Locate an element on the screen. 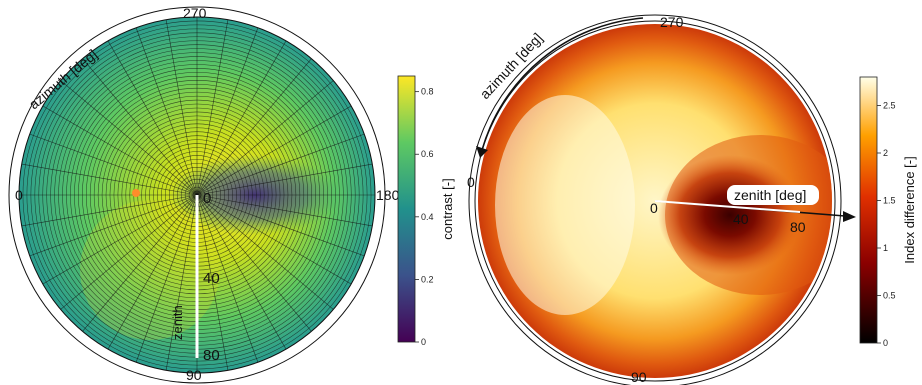 The height and width of the screenshot is (385, 922). plot1-azimuth-tick-270: 270 is located at coordinates (195, 13).